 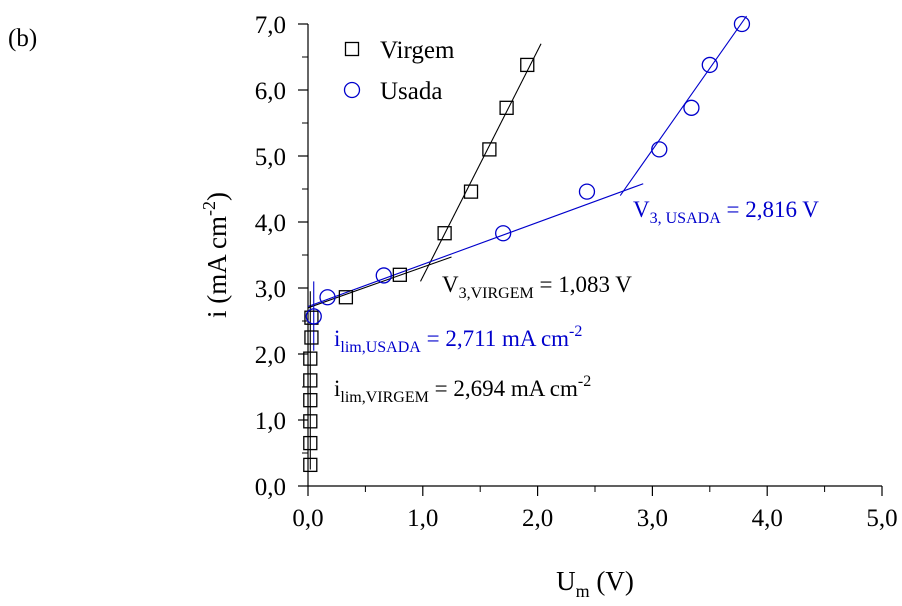 What do you see at coordinates (422, 518) in the screenshot?
I see `x-tick-label: 1,0` at bounding box center [422, 518].